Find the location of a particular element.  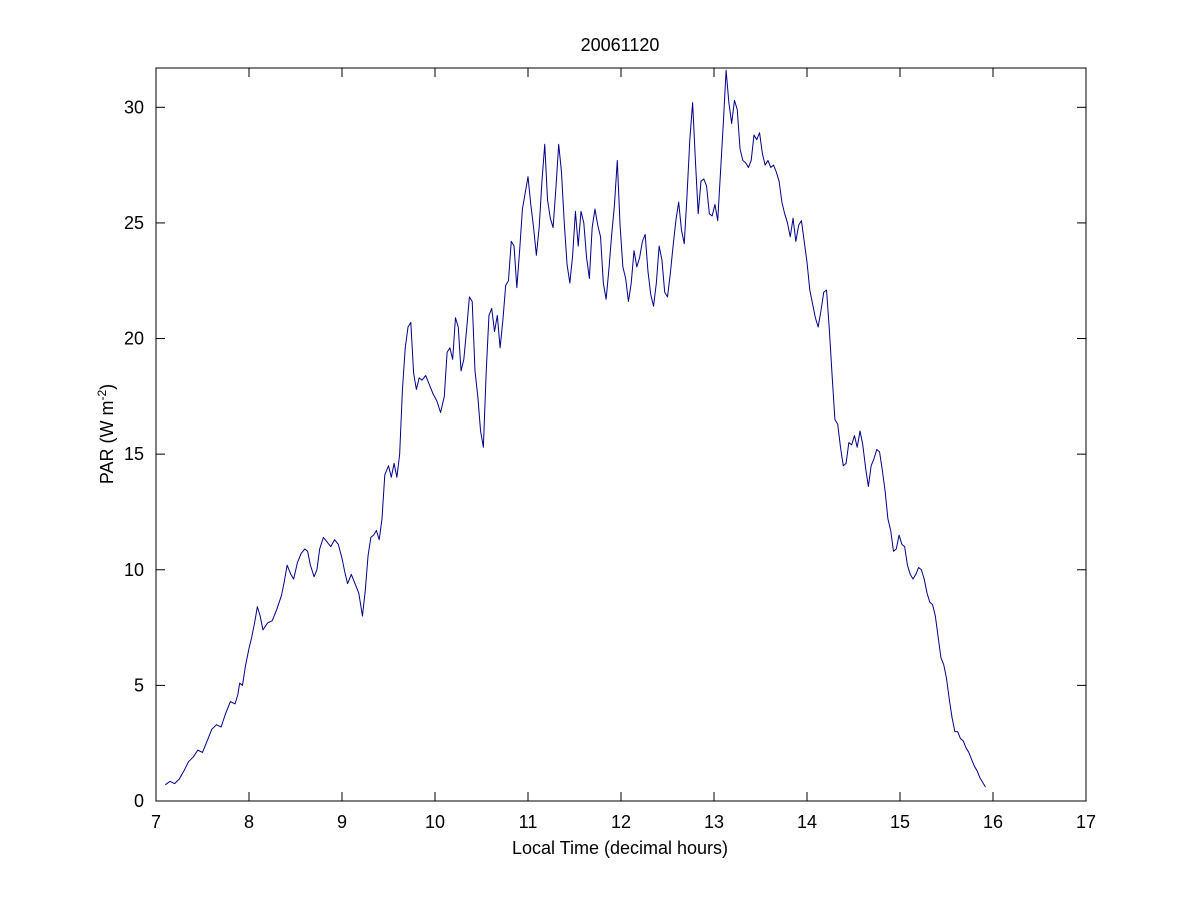

x-tick-label-13: 13 is located at coordinates (714, 822).